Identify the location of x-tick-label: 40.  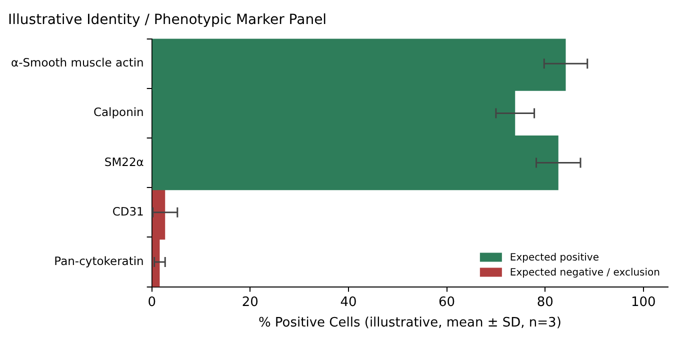
(348, 302).